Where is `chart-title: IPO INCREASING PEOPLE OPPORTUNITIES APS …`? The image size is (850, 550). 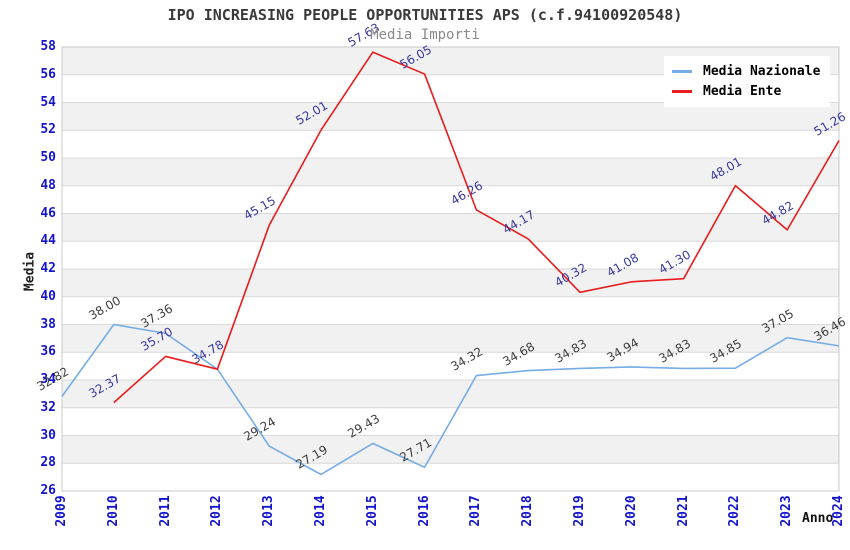 chart-title: IPO INCREASING PEOPLE OPPORTUNITIES APS … is located at coordinates (425, 15).